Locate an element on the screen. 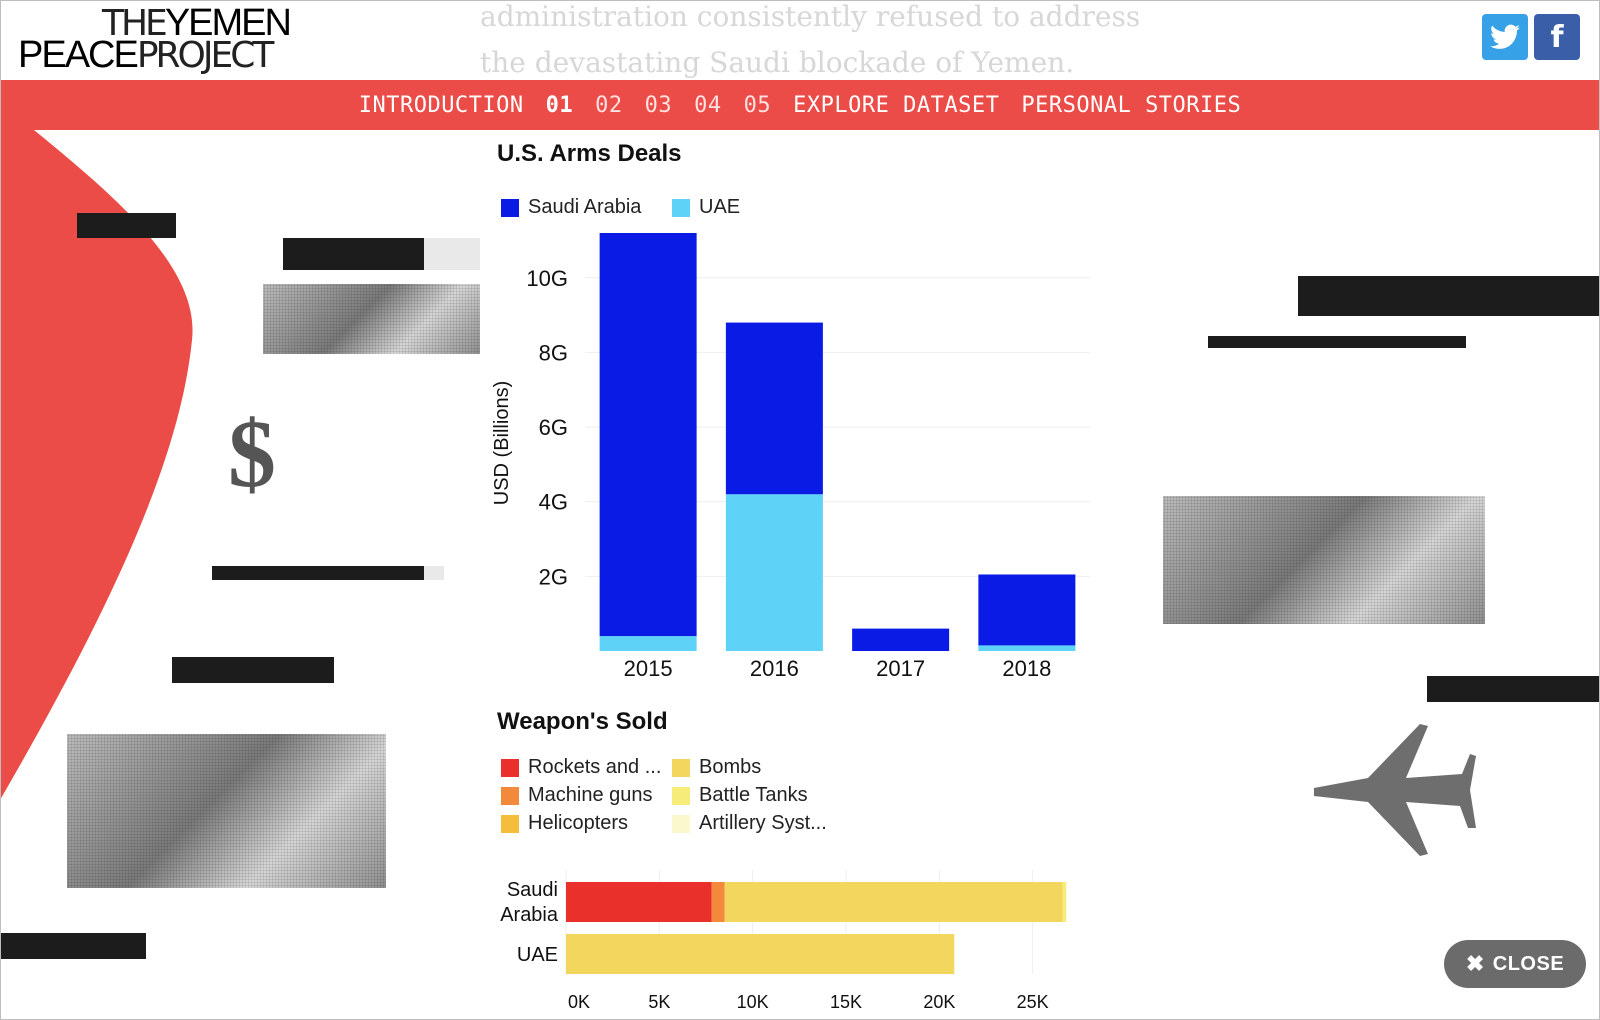 This screenshot has height=1020, width=1600. handshake-photo is located at coordinates (226, 811).